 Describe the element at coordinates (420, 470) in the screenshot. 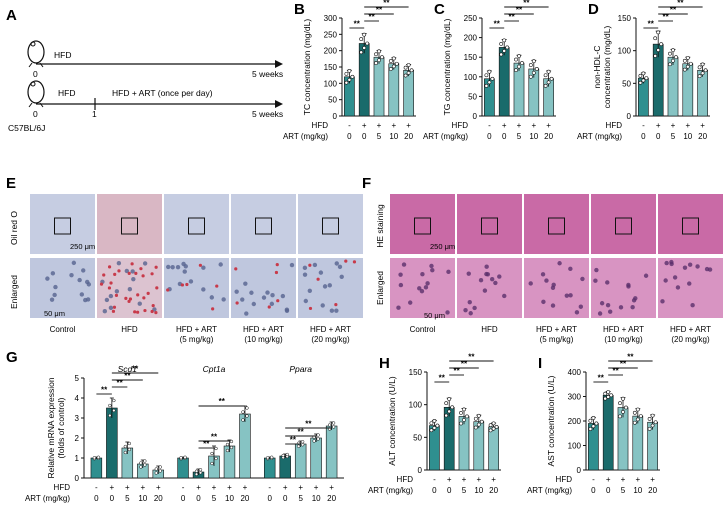

I see `y-tick-label: 0` at that location.